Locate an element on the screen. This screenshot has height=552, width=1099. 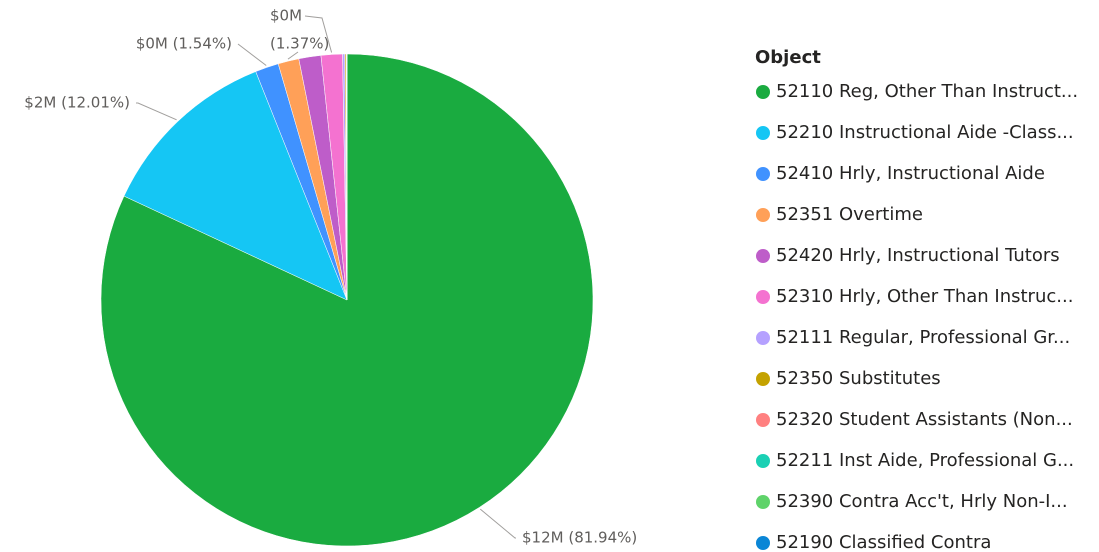
legend-label: 52190 Classified Contra is located at coordinates (883, 542).